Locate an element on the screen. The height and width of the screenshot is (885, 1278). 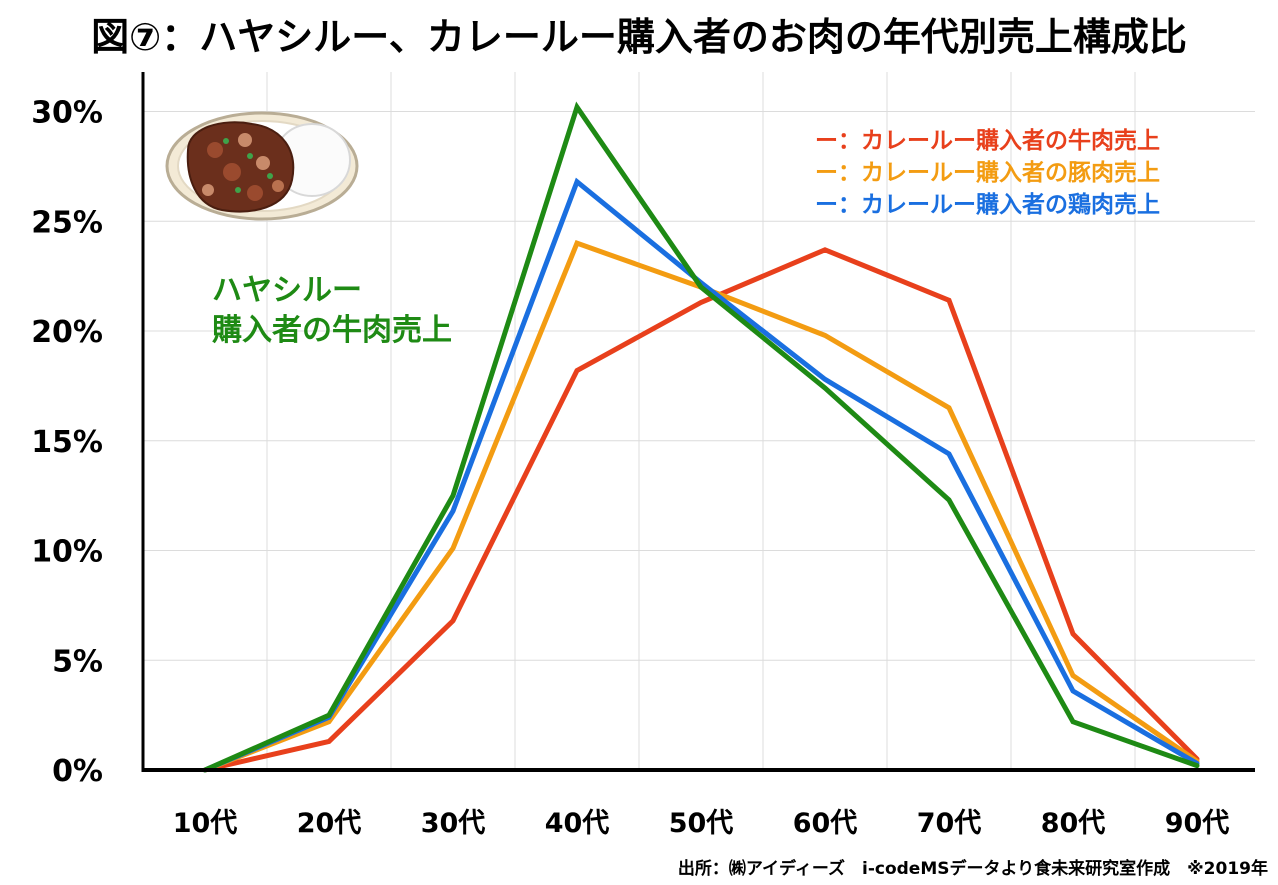
x-tick-label: 60代 is located at coordinates (825, 823).